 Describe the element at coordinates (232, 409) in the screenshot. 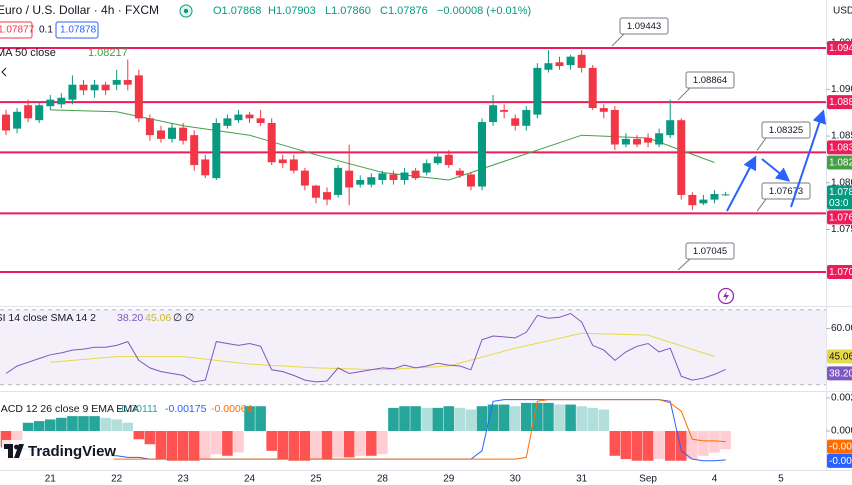

I see `macd-signal-value: -0.00064` at that location.